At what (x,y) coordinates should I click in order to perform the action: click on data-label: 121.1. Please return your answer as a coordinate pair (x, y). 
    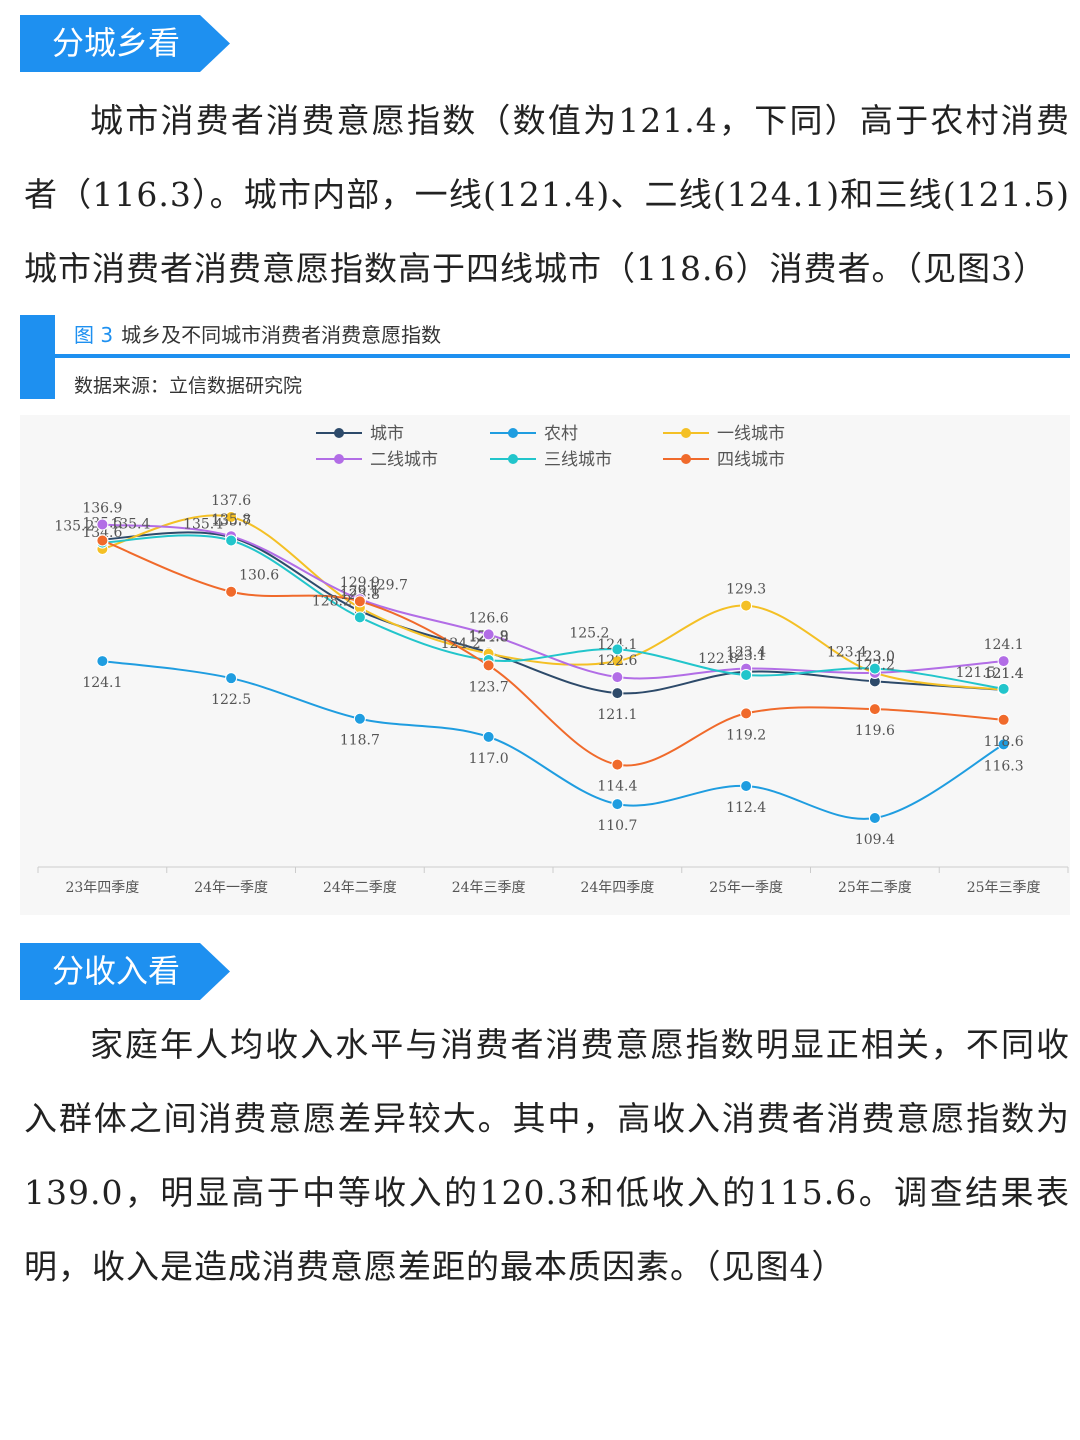
    Looking at the image, I should click on (617, 715).